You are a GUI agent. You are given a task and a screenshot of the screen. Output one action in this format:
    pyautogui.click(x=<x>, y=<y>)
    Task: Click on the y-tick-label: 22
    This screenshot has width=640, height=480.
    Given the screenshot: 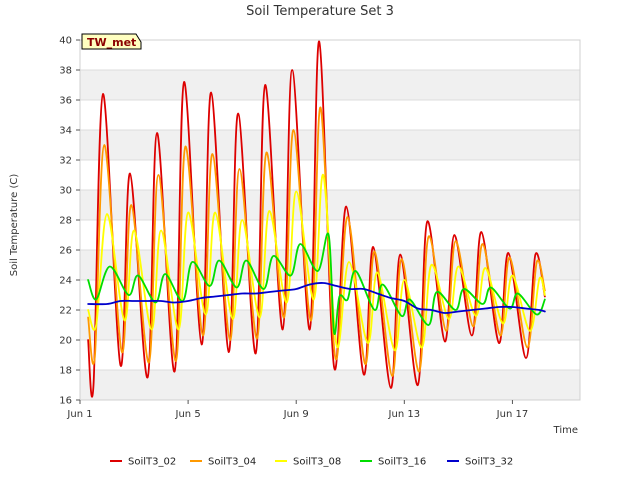 What is the action you would take?
    pyautogui.click(x=65, y=311)
    